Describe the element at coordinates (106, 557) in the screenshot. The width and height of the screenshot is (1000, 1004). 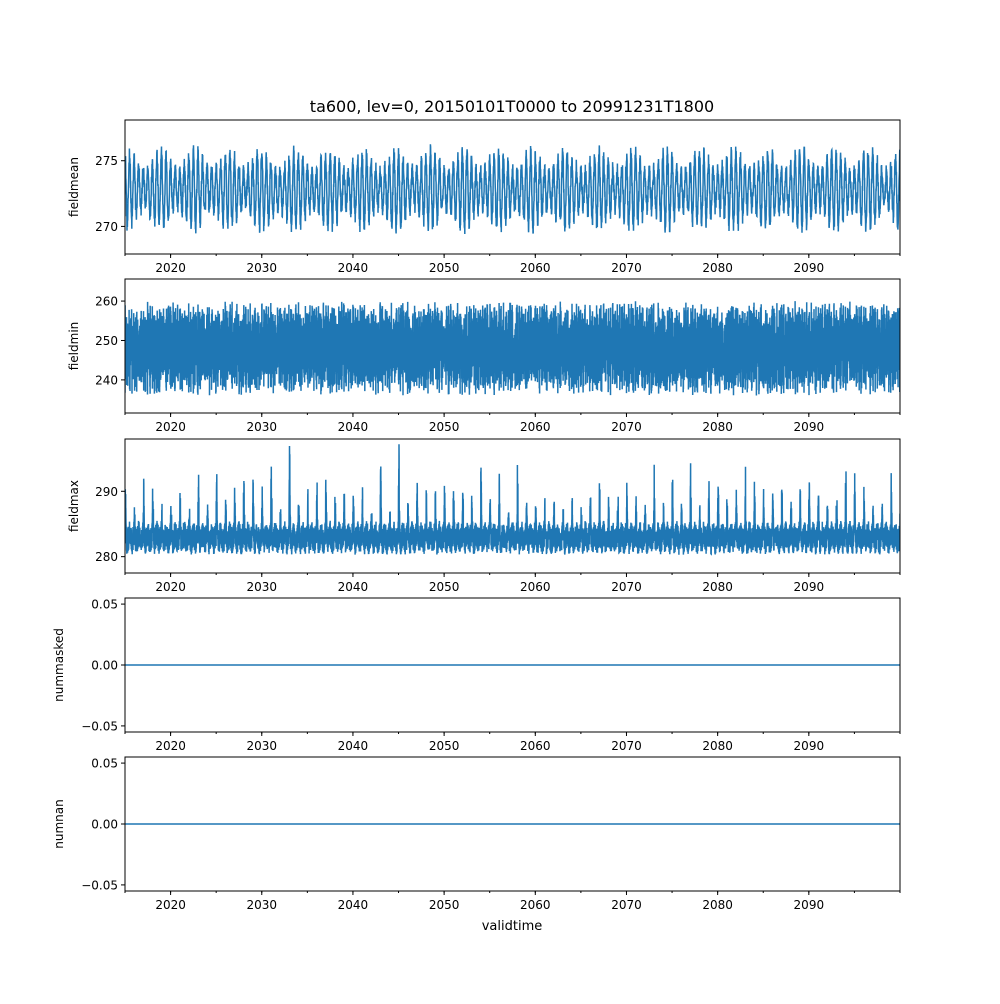
I see `y-tick-label: 280` at that location.